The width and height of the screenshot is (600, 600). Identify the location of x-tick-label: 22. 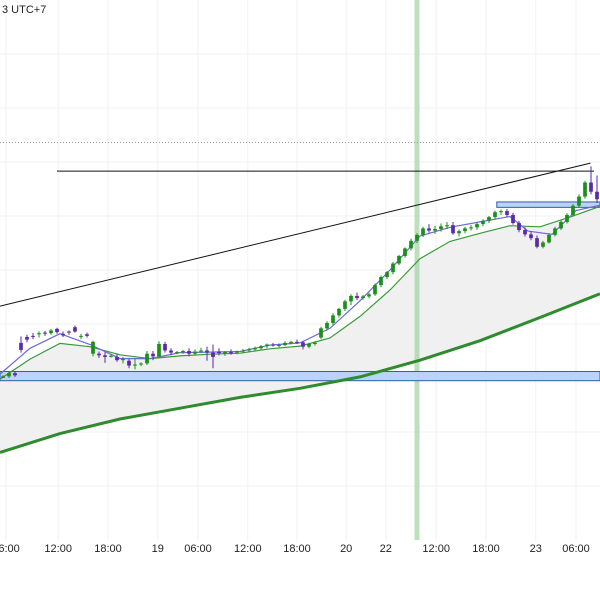
(386, 549).